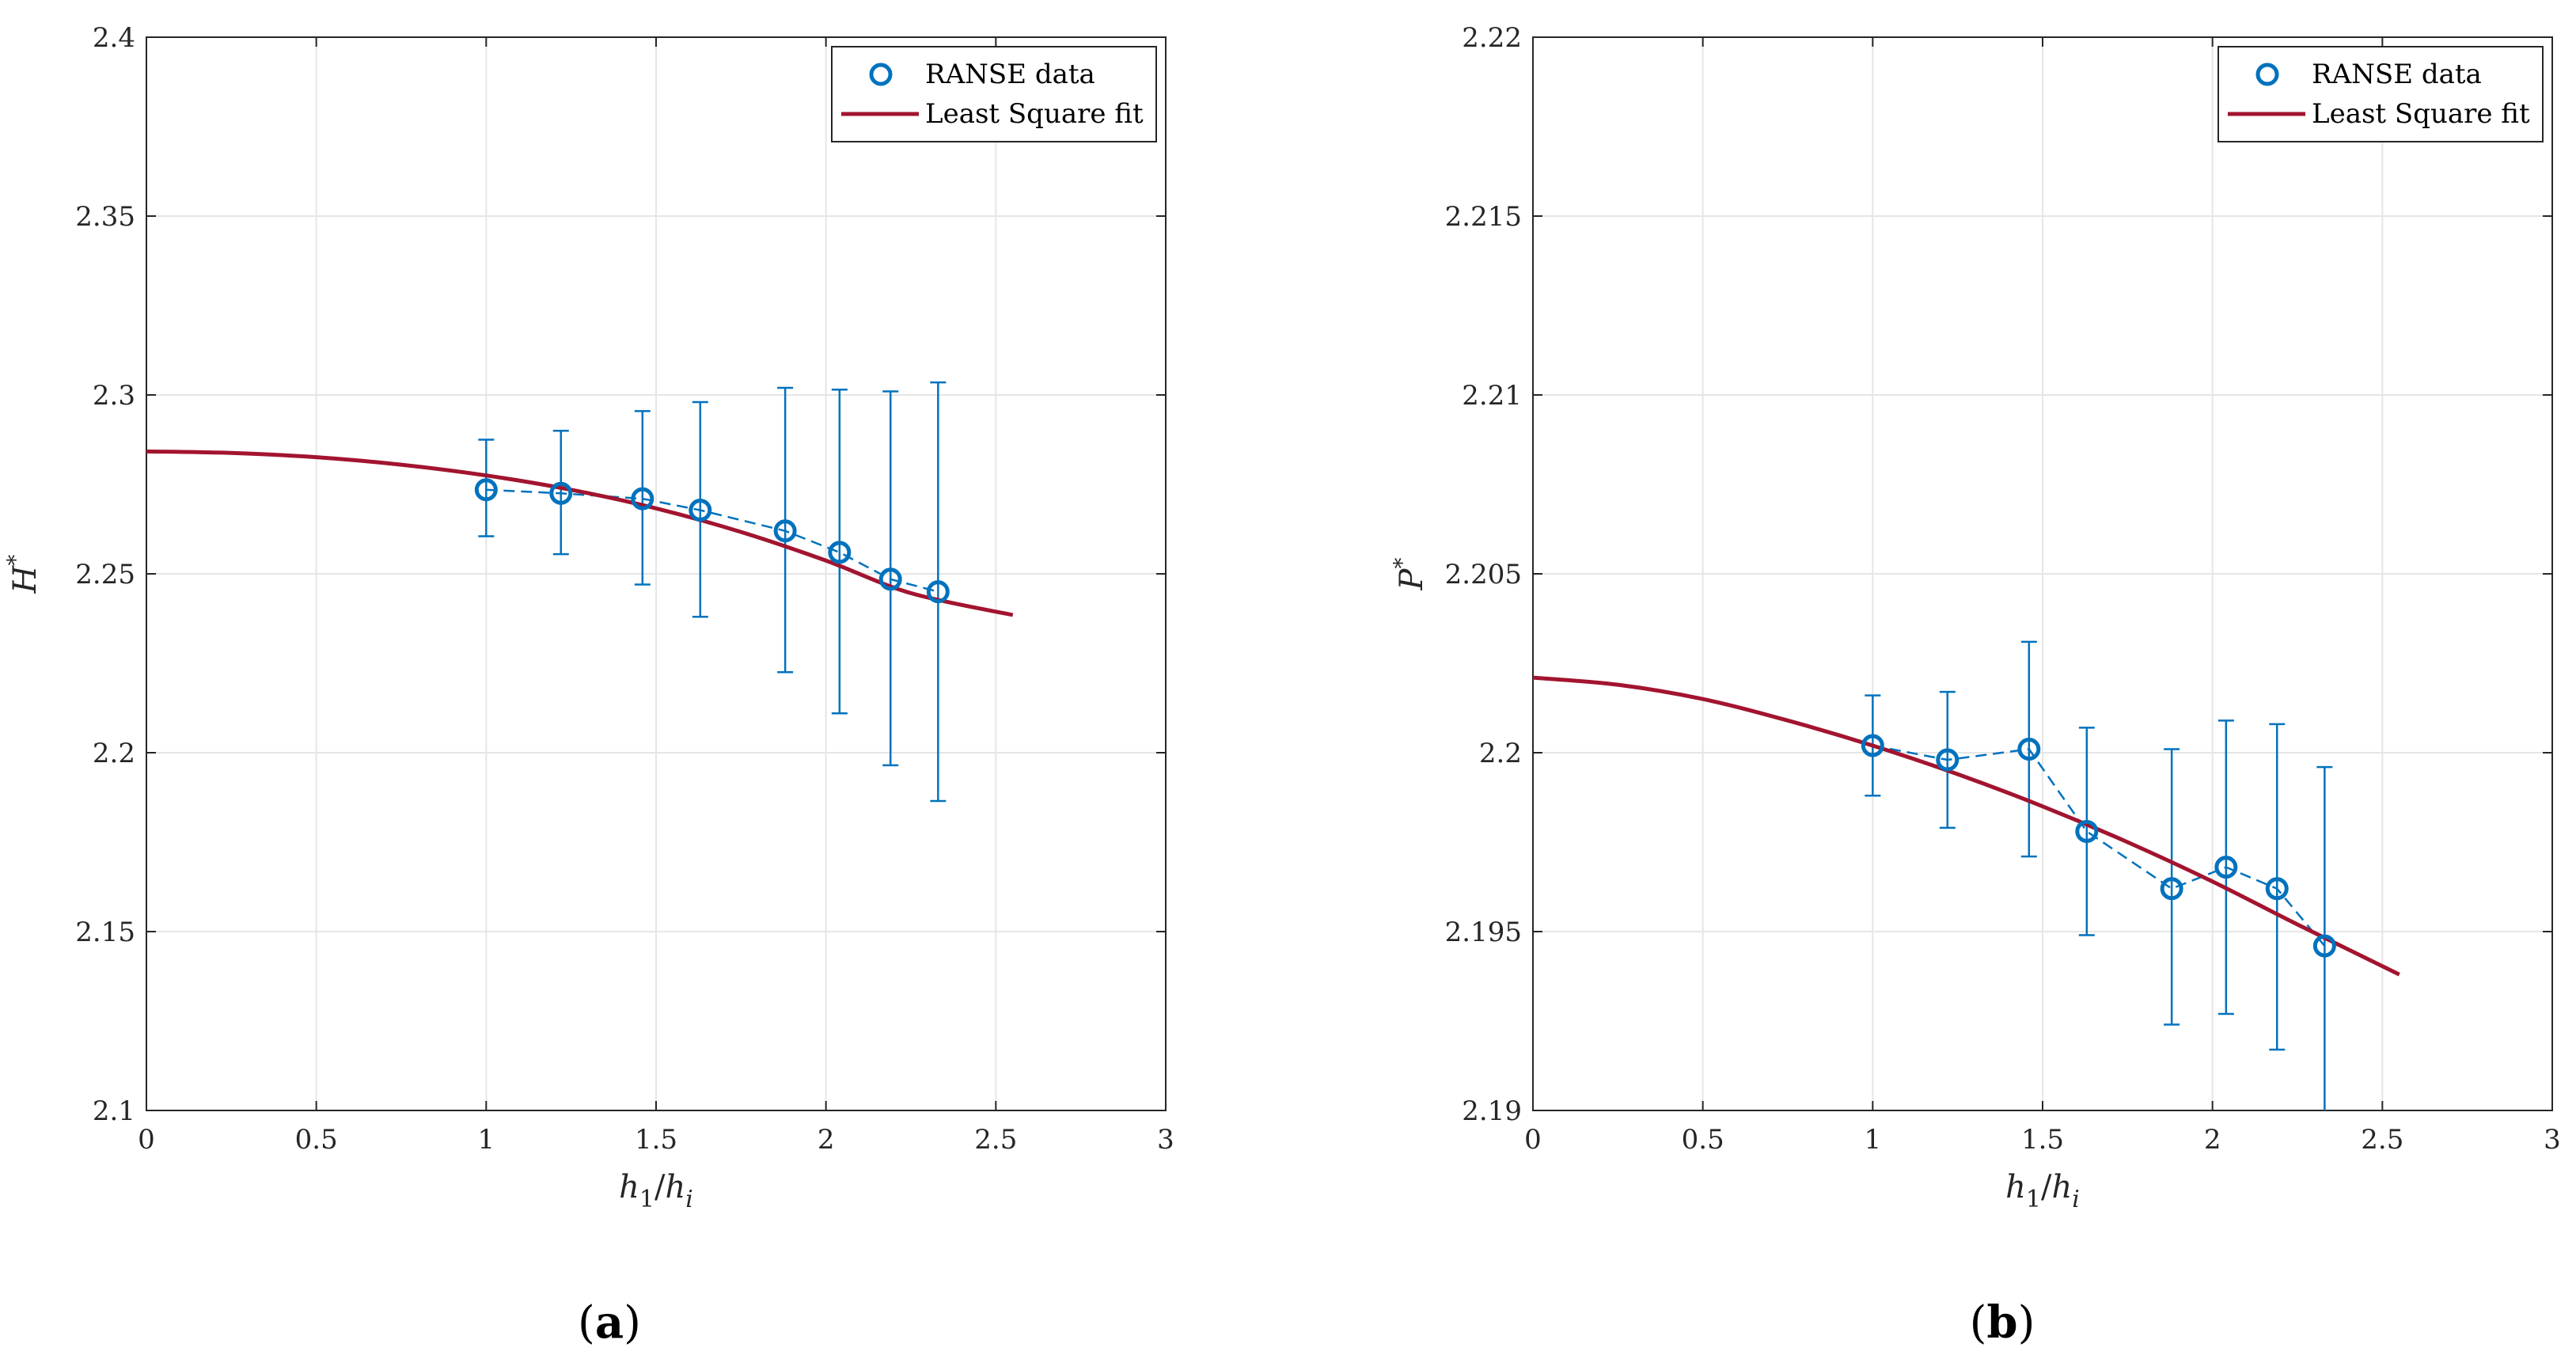 The image size is (2576, 1359). Describe the element at coordinates (1483, 932) in the screenshot. I see `y-tick-label: 2.195` at that location.